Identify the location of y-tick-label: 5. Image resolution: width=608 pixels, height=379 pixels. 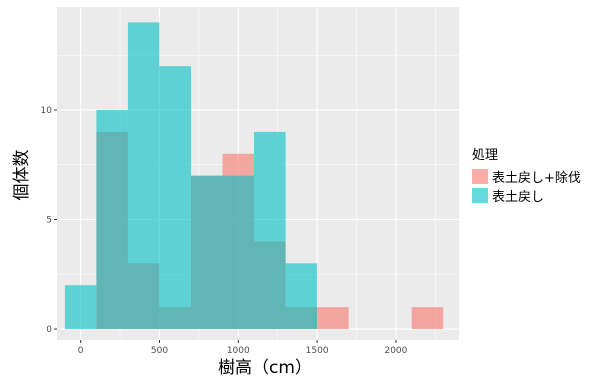
(49, 221).